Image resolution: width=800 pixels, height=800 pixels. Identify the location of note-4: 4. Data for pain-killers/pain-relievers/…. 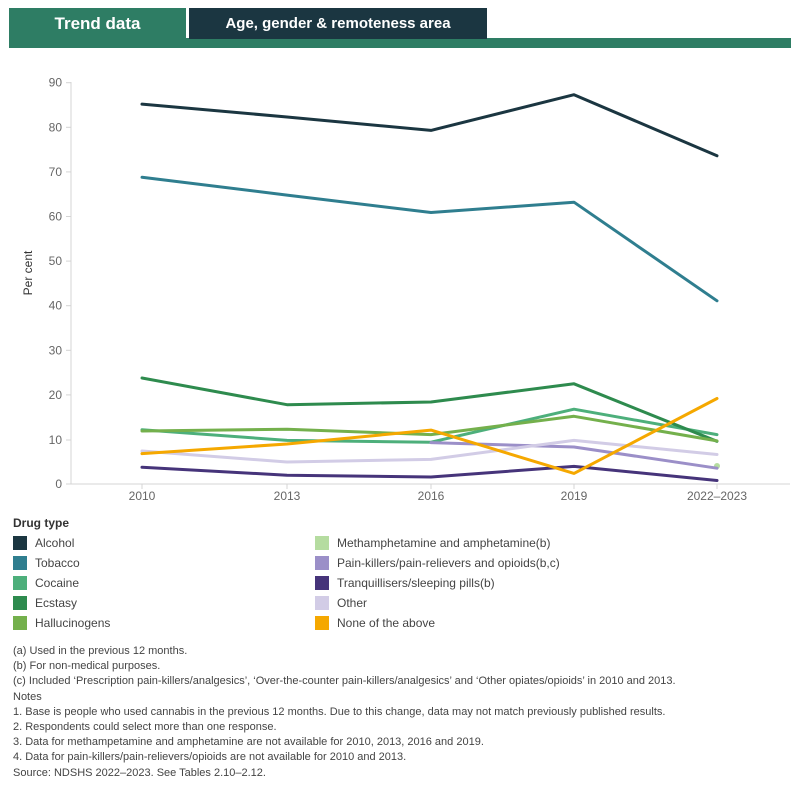
(210, 757).